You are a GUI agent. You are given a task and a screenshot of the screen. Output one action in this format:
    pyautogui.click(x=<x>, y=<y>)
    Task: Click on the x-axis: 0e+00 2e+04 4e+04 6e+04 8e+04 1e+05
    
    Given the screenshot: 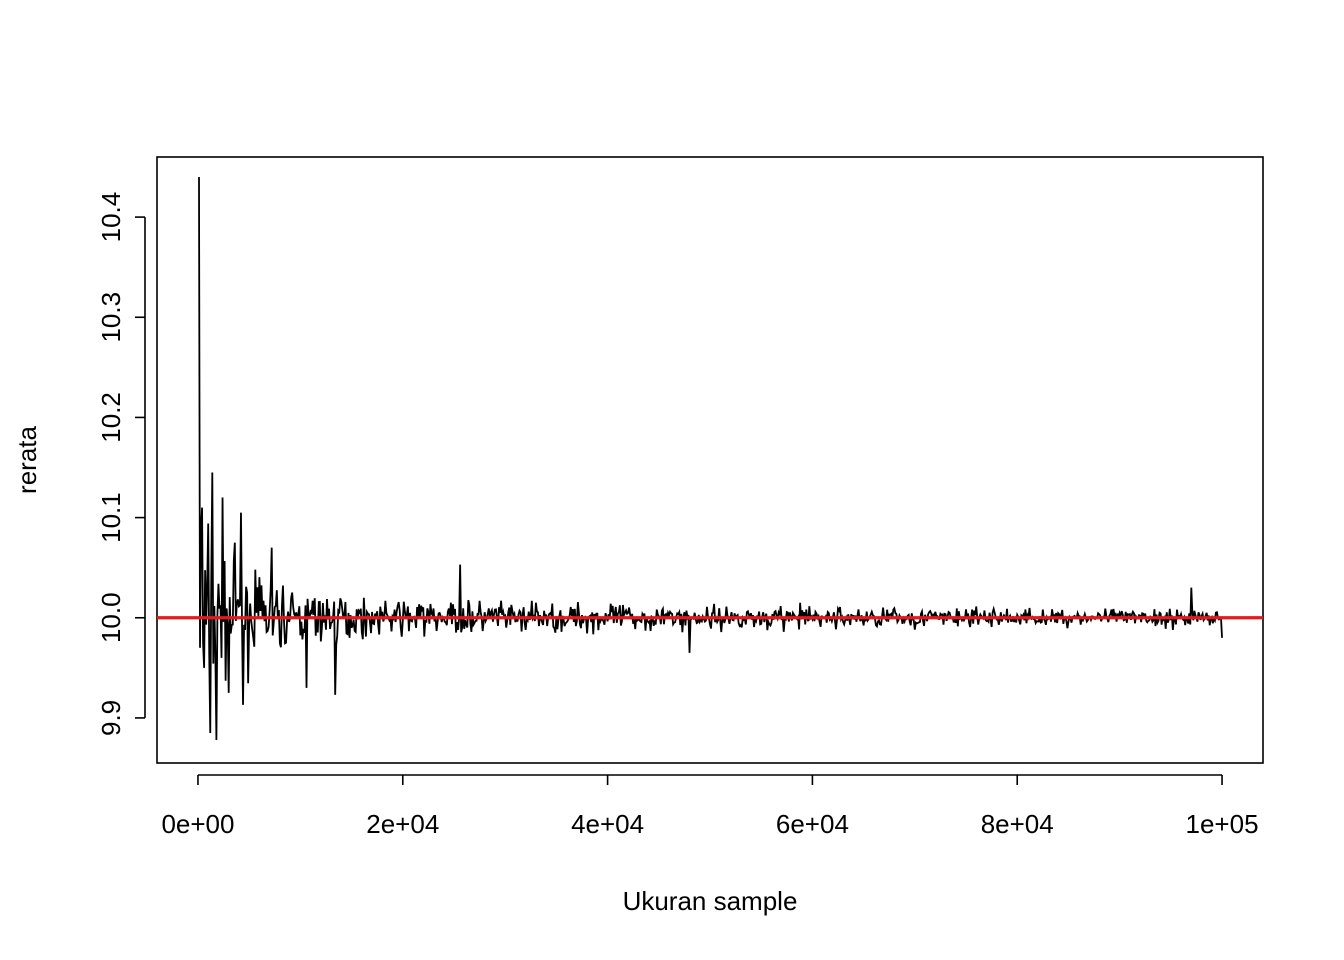 What is the action you would take?
    pyautogui.click(x=710, y=806)
    